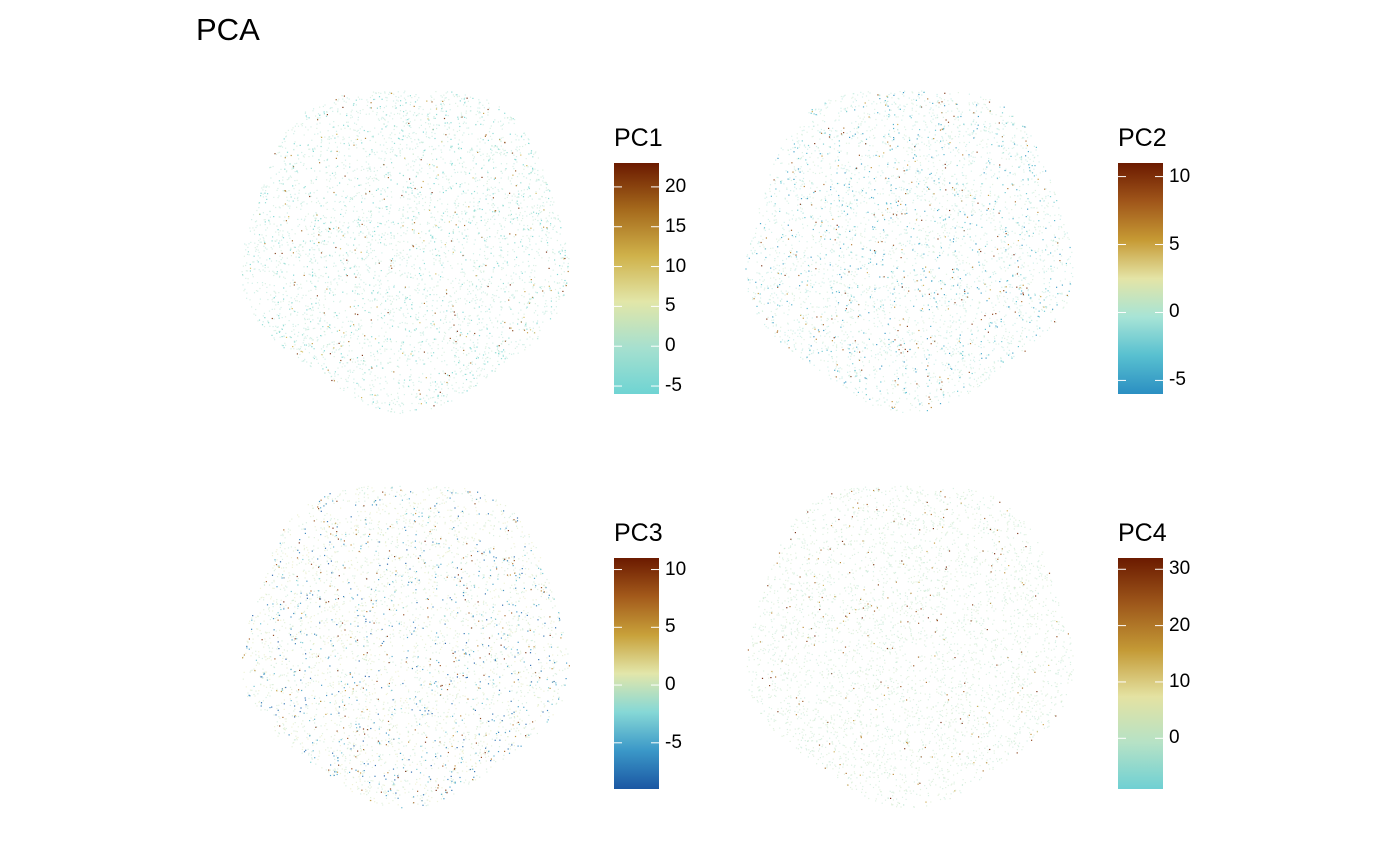 The image size is (1400, 865). What do you see at coordinates (676, 226) in the screenshot?
I see `colorbar-tick-label: 15` at bounding box center [676, 226].